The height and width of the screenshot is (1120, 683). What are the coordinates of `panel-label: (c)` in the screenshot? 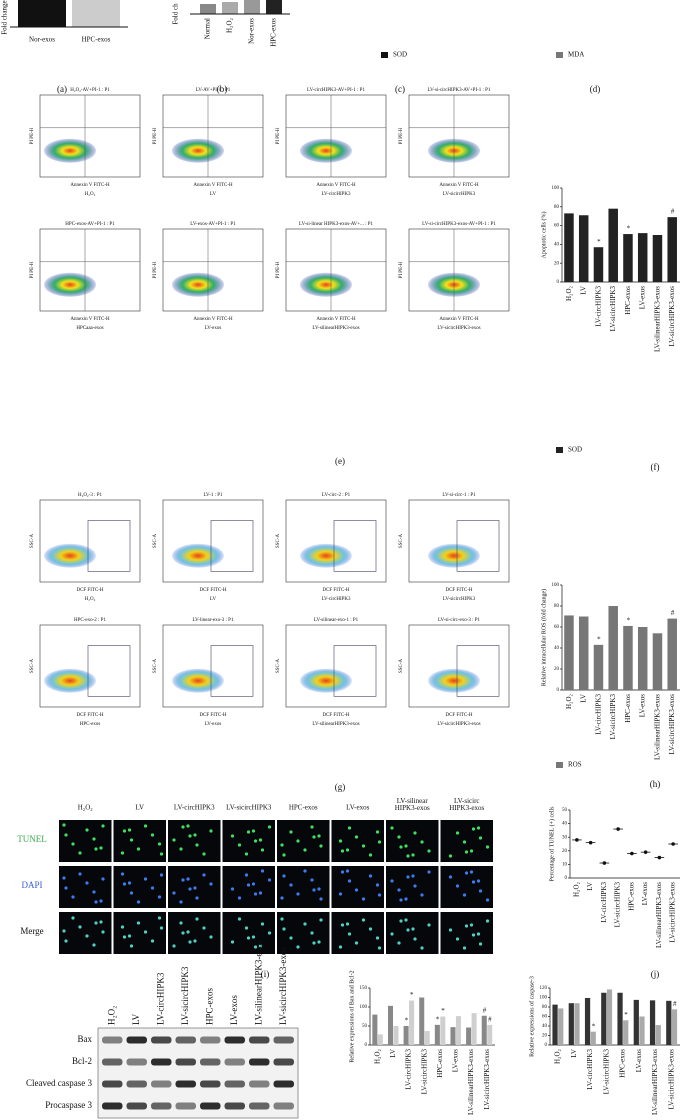 It's located at (400, 89).